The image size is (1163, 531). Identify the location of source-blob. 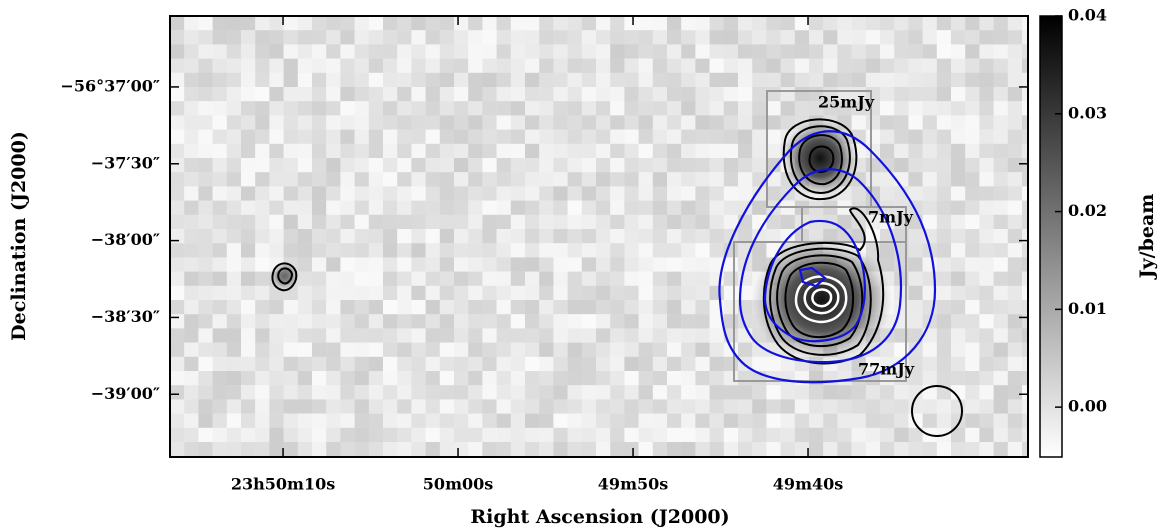
(820, 158).